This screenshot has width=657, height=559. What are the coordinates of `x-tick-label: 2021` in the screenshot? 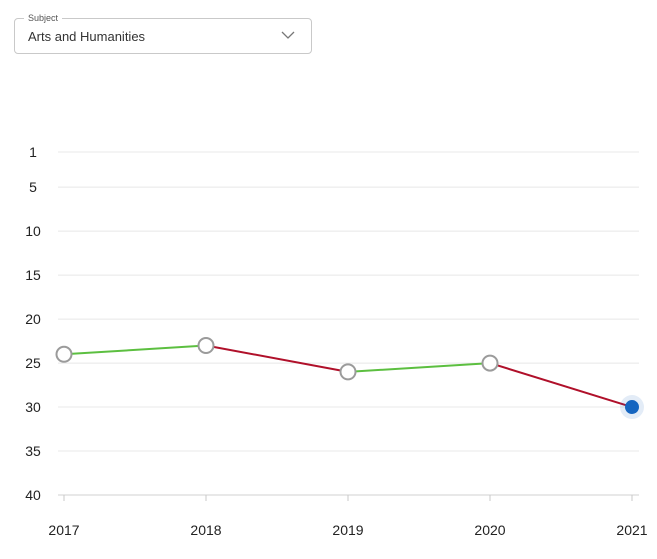 It's located at (631, 530).